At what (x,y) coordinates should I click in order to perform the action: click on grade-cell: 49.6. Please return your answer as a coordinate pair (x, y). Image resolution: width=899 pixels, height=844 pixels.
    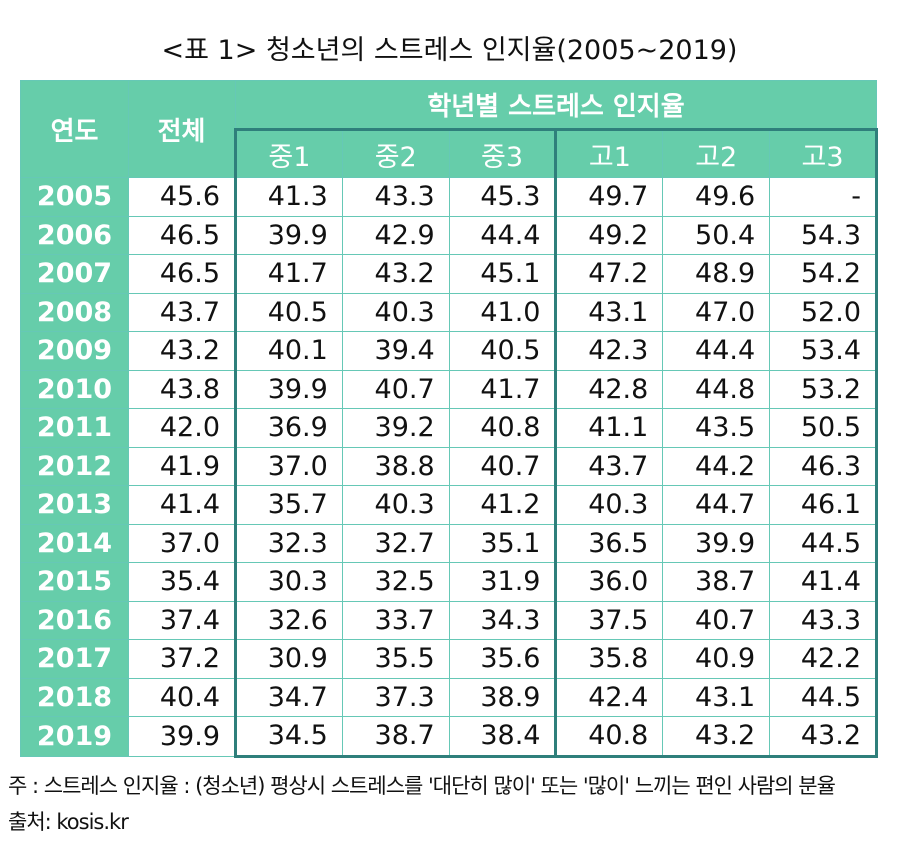
    Looking at the image, I should click on (716, 197).